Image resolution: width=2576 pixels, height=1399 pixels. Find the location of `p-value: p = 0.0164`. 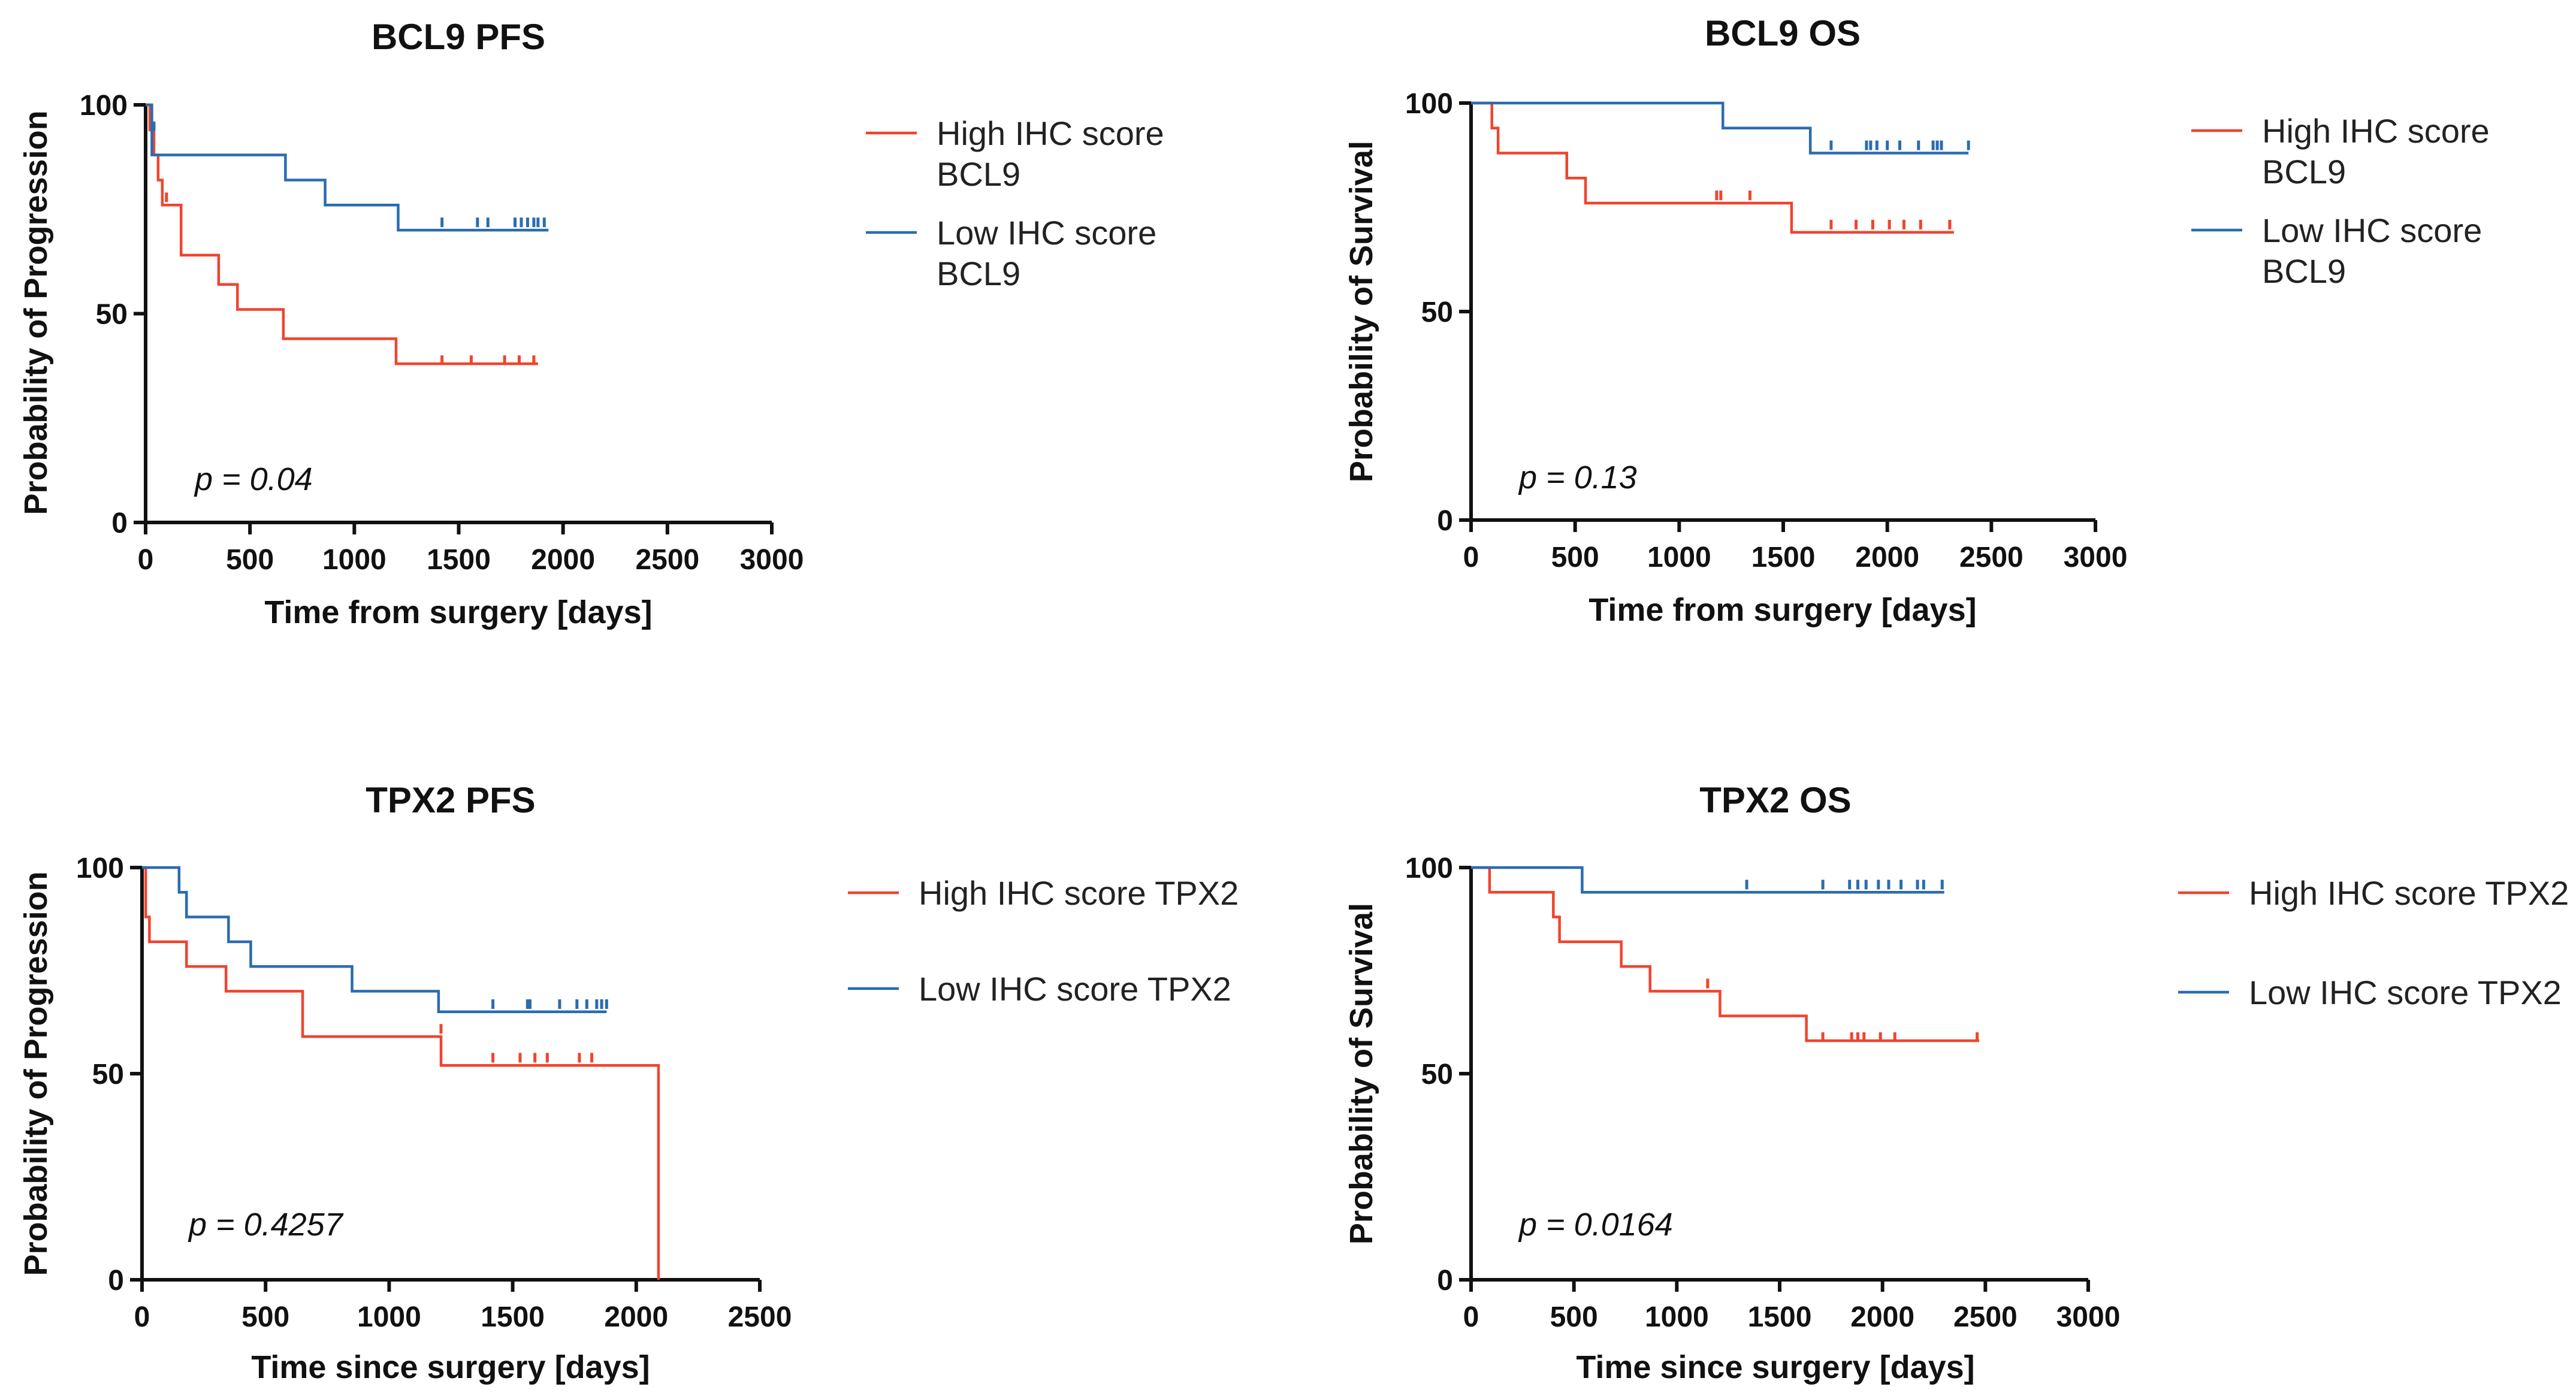

p-value: p = 0.0164 is located at coordinates (1595, 1225).